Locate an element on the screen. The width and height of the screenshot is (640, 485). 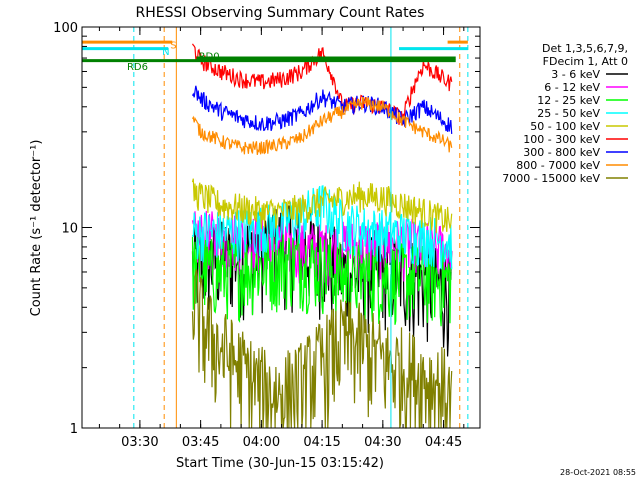
annotation-label-rd0: RD0 is located at coordinates (209, 57).